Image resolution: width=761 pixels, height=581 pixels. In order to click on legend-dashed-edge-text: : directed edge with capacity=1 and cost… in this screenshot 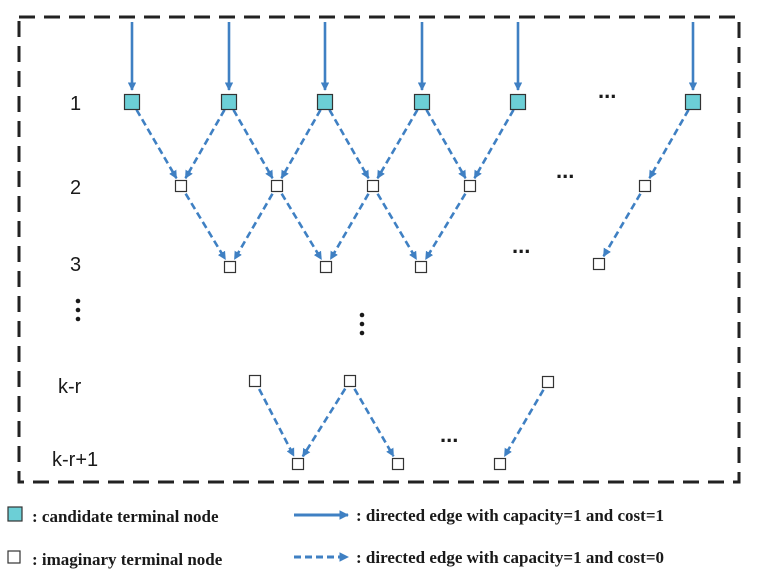, I will do `click(510, 557)`.